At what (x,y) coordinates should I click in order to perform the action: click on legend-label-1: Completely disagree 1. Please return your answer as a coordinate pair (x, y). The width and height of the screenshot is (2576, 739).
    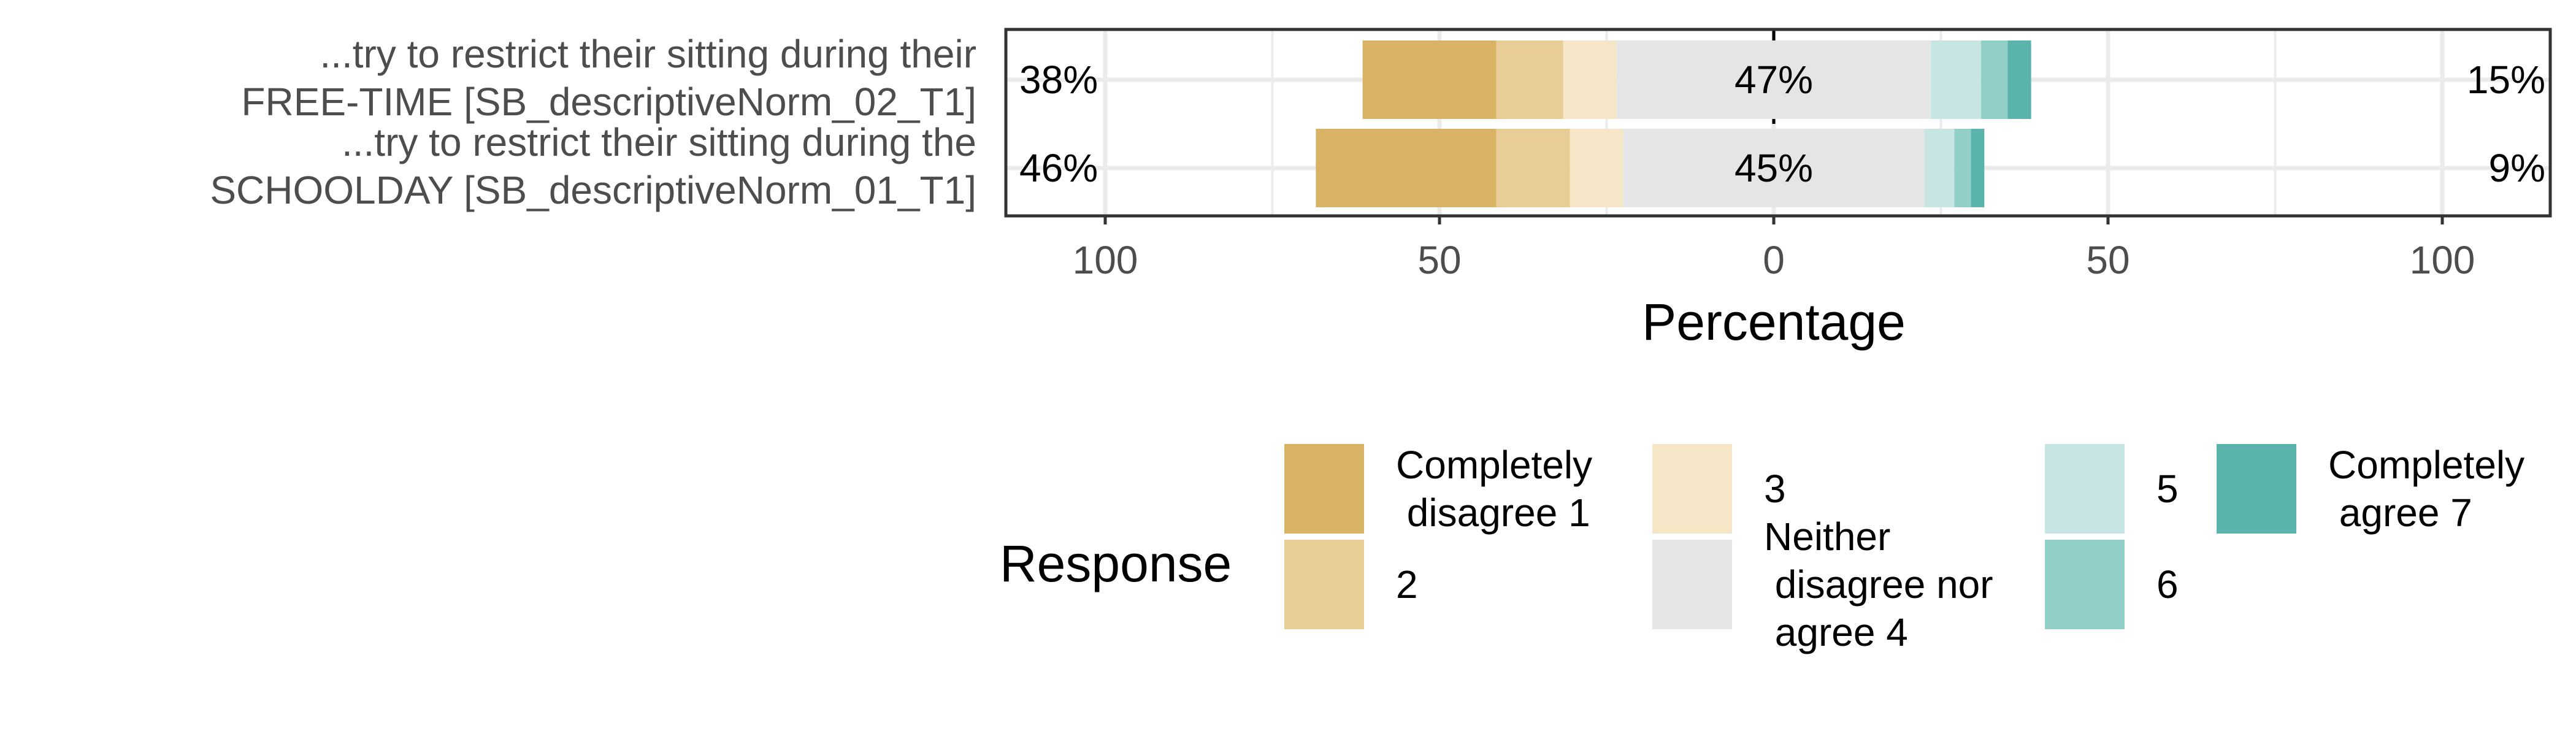
    Looking at the image, I should click on (1494, 489).